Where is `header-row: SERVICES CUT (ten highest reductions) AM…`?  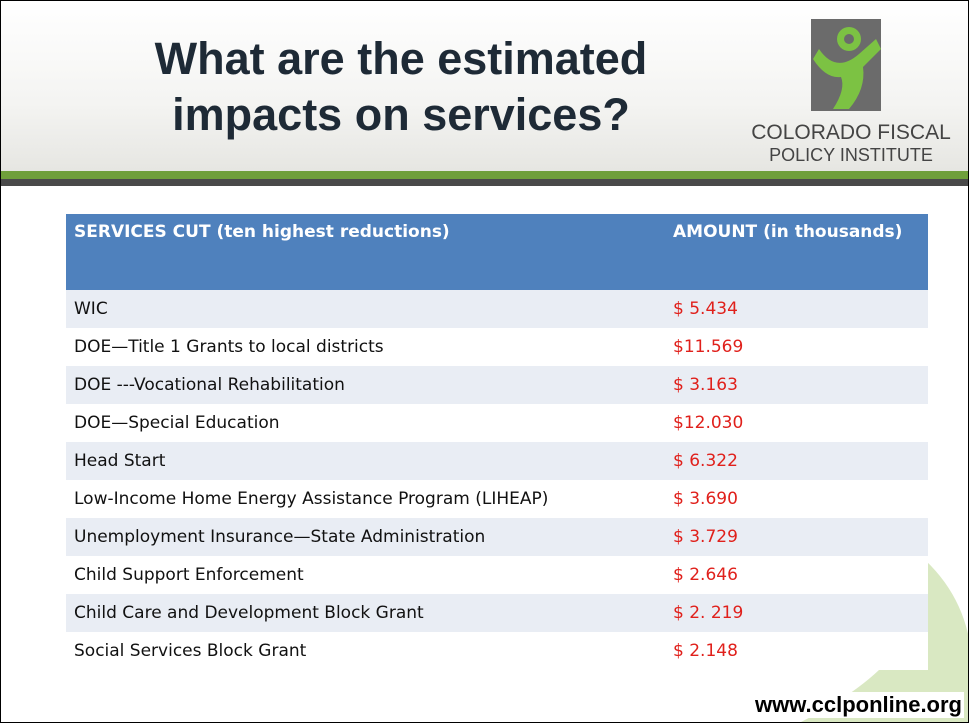
header-row: SERVICES CUT (ten highest reductions) AM… is located at coordinates (497, 252).